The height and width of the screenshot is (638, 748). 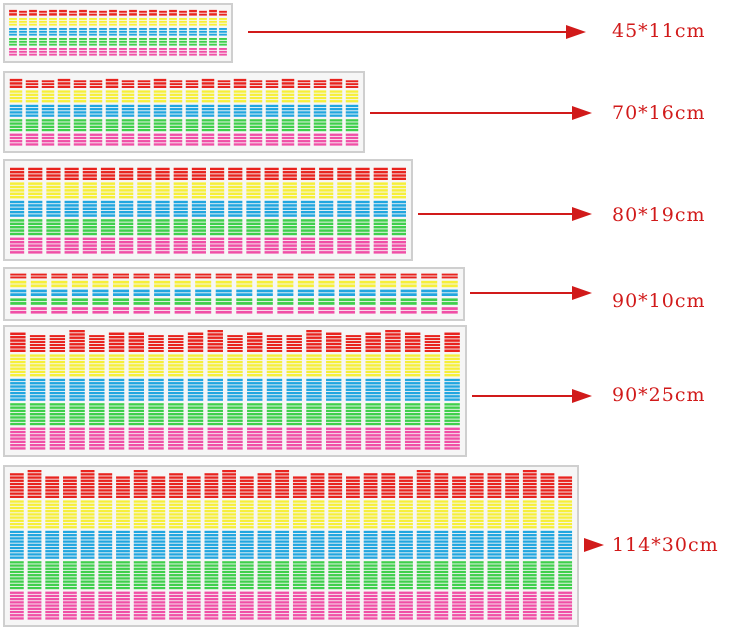 What do you see at coordinates (582, 396) in the screenshot?
I see `pointer-arrow-head` at bounding box center [582, 396].